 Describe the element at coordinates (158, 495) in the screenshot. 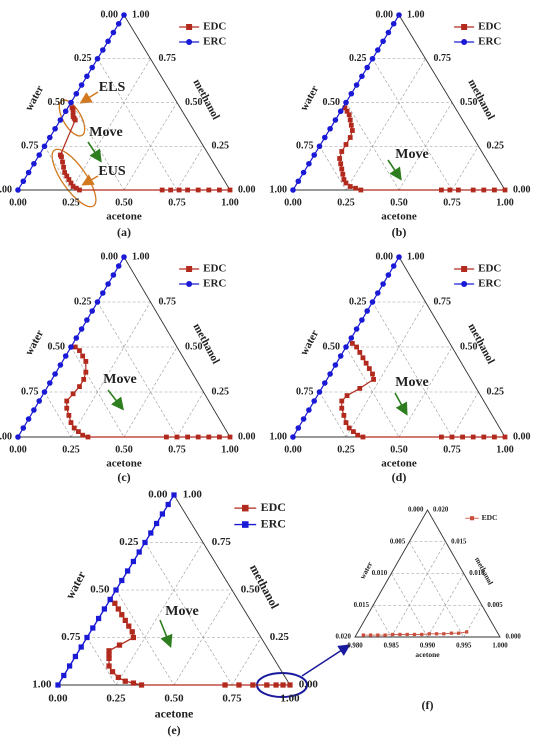

I see `left-tick-label: 0.00` at that location.